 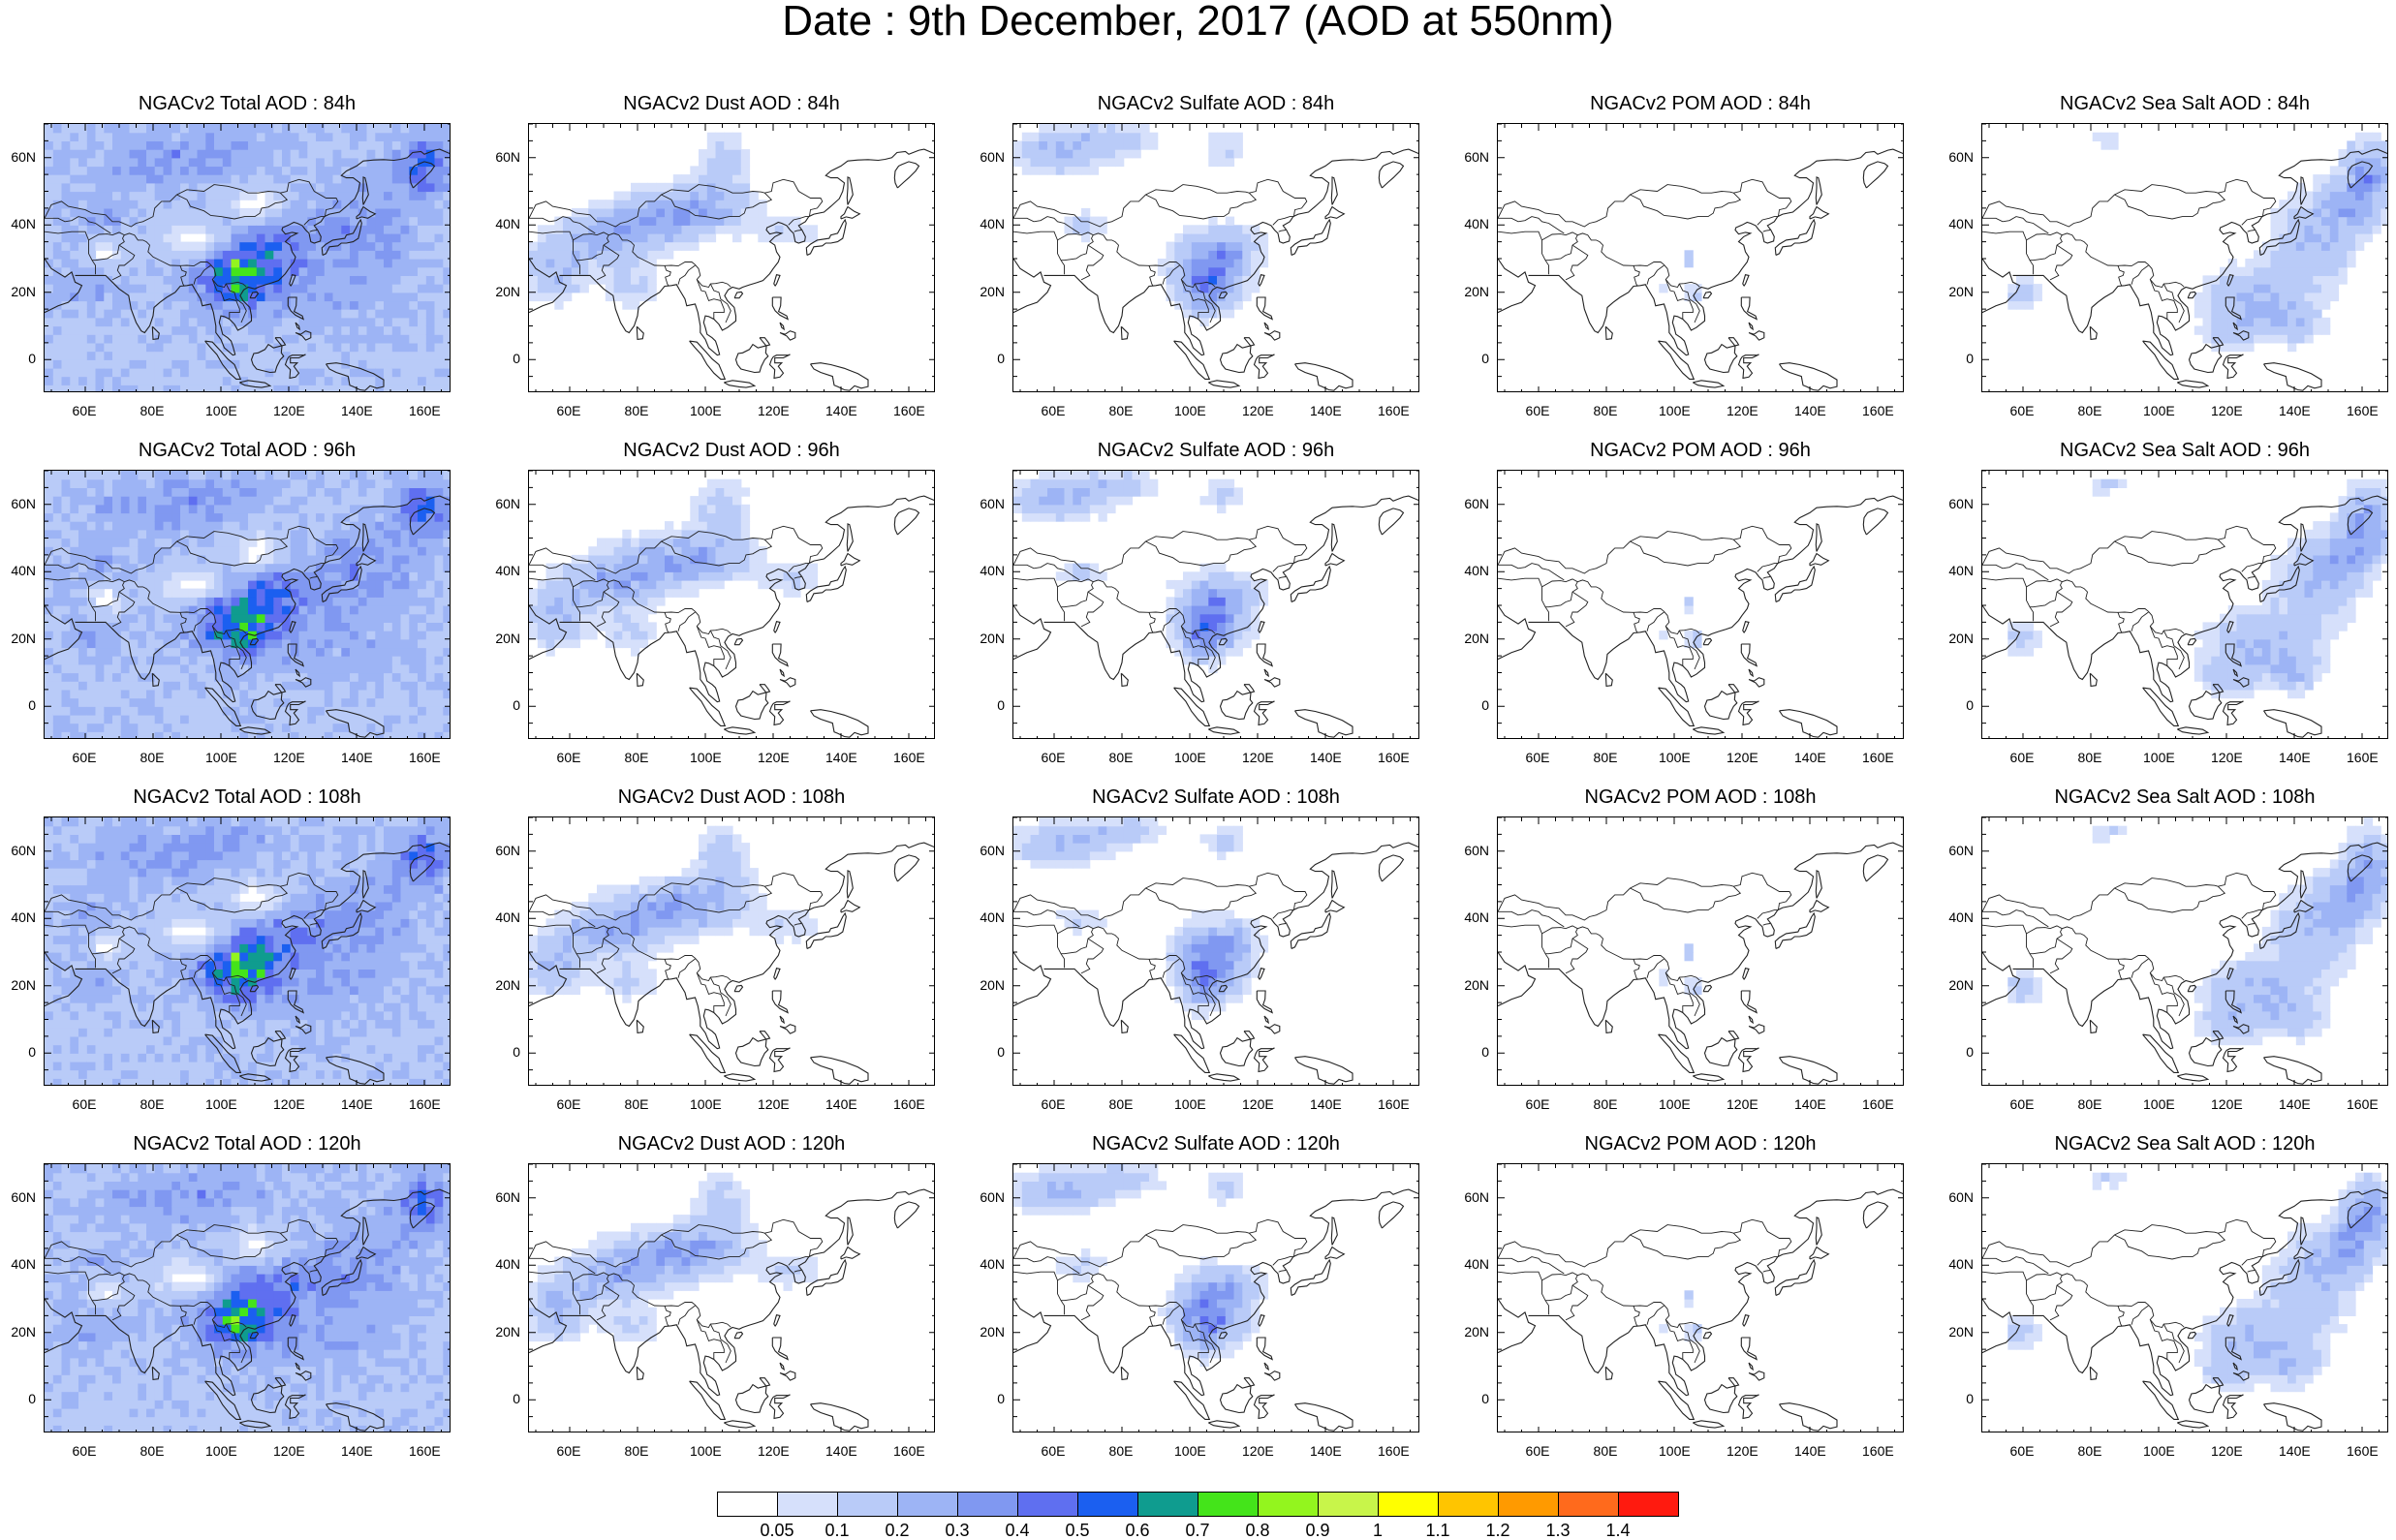 What do you see at coordinates (2184, 257) in the screenshot?
I see `map-frame` at bounding box center [2184, 257].